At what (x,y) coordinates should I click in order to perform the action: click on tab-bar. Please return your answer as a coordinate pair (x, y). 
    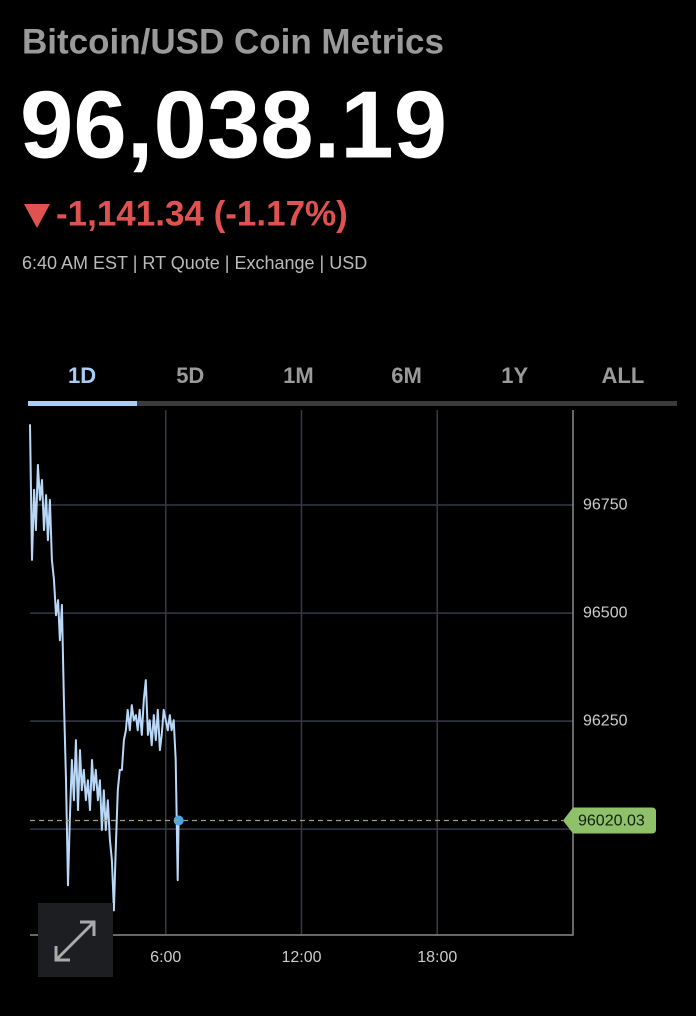
    Looking at the image, I should click on (352, 403).